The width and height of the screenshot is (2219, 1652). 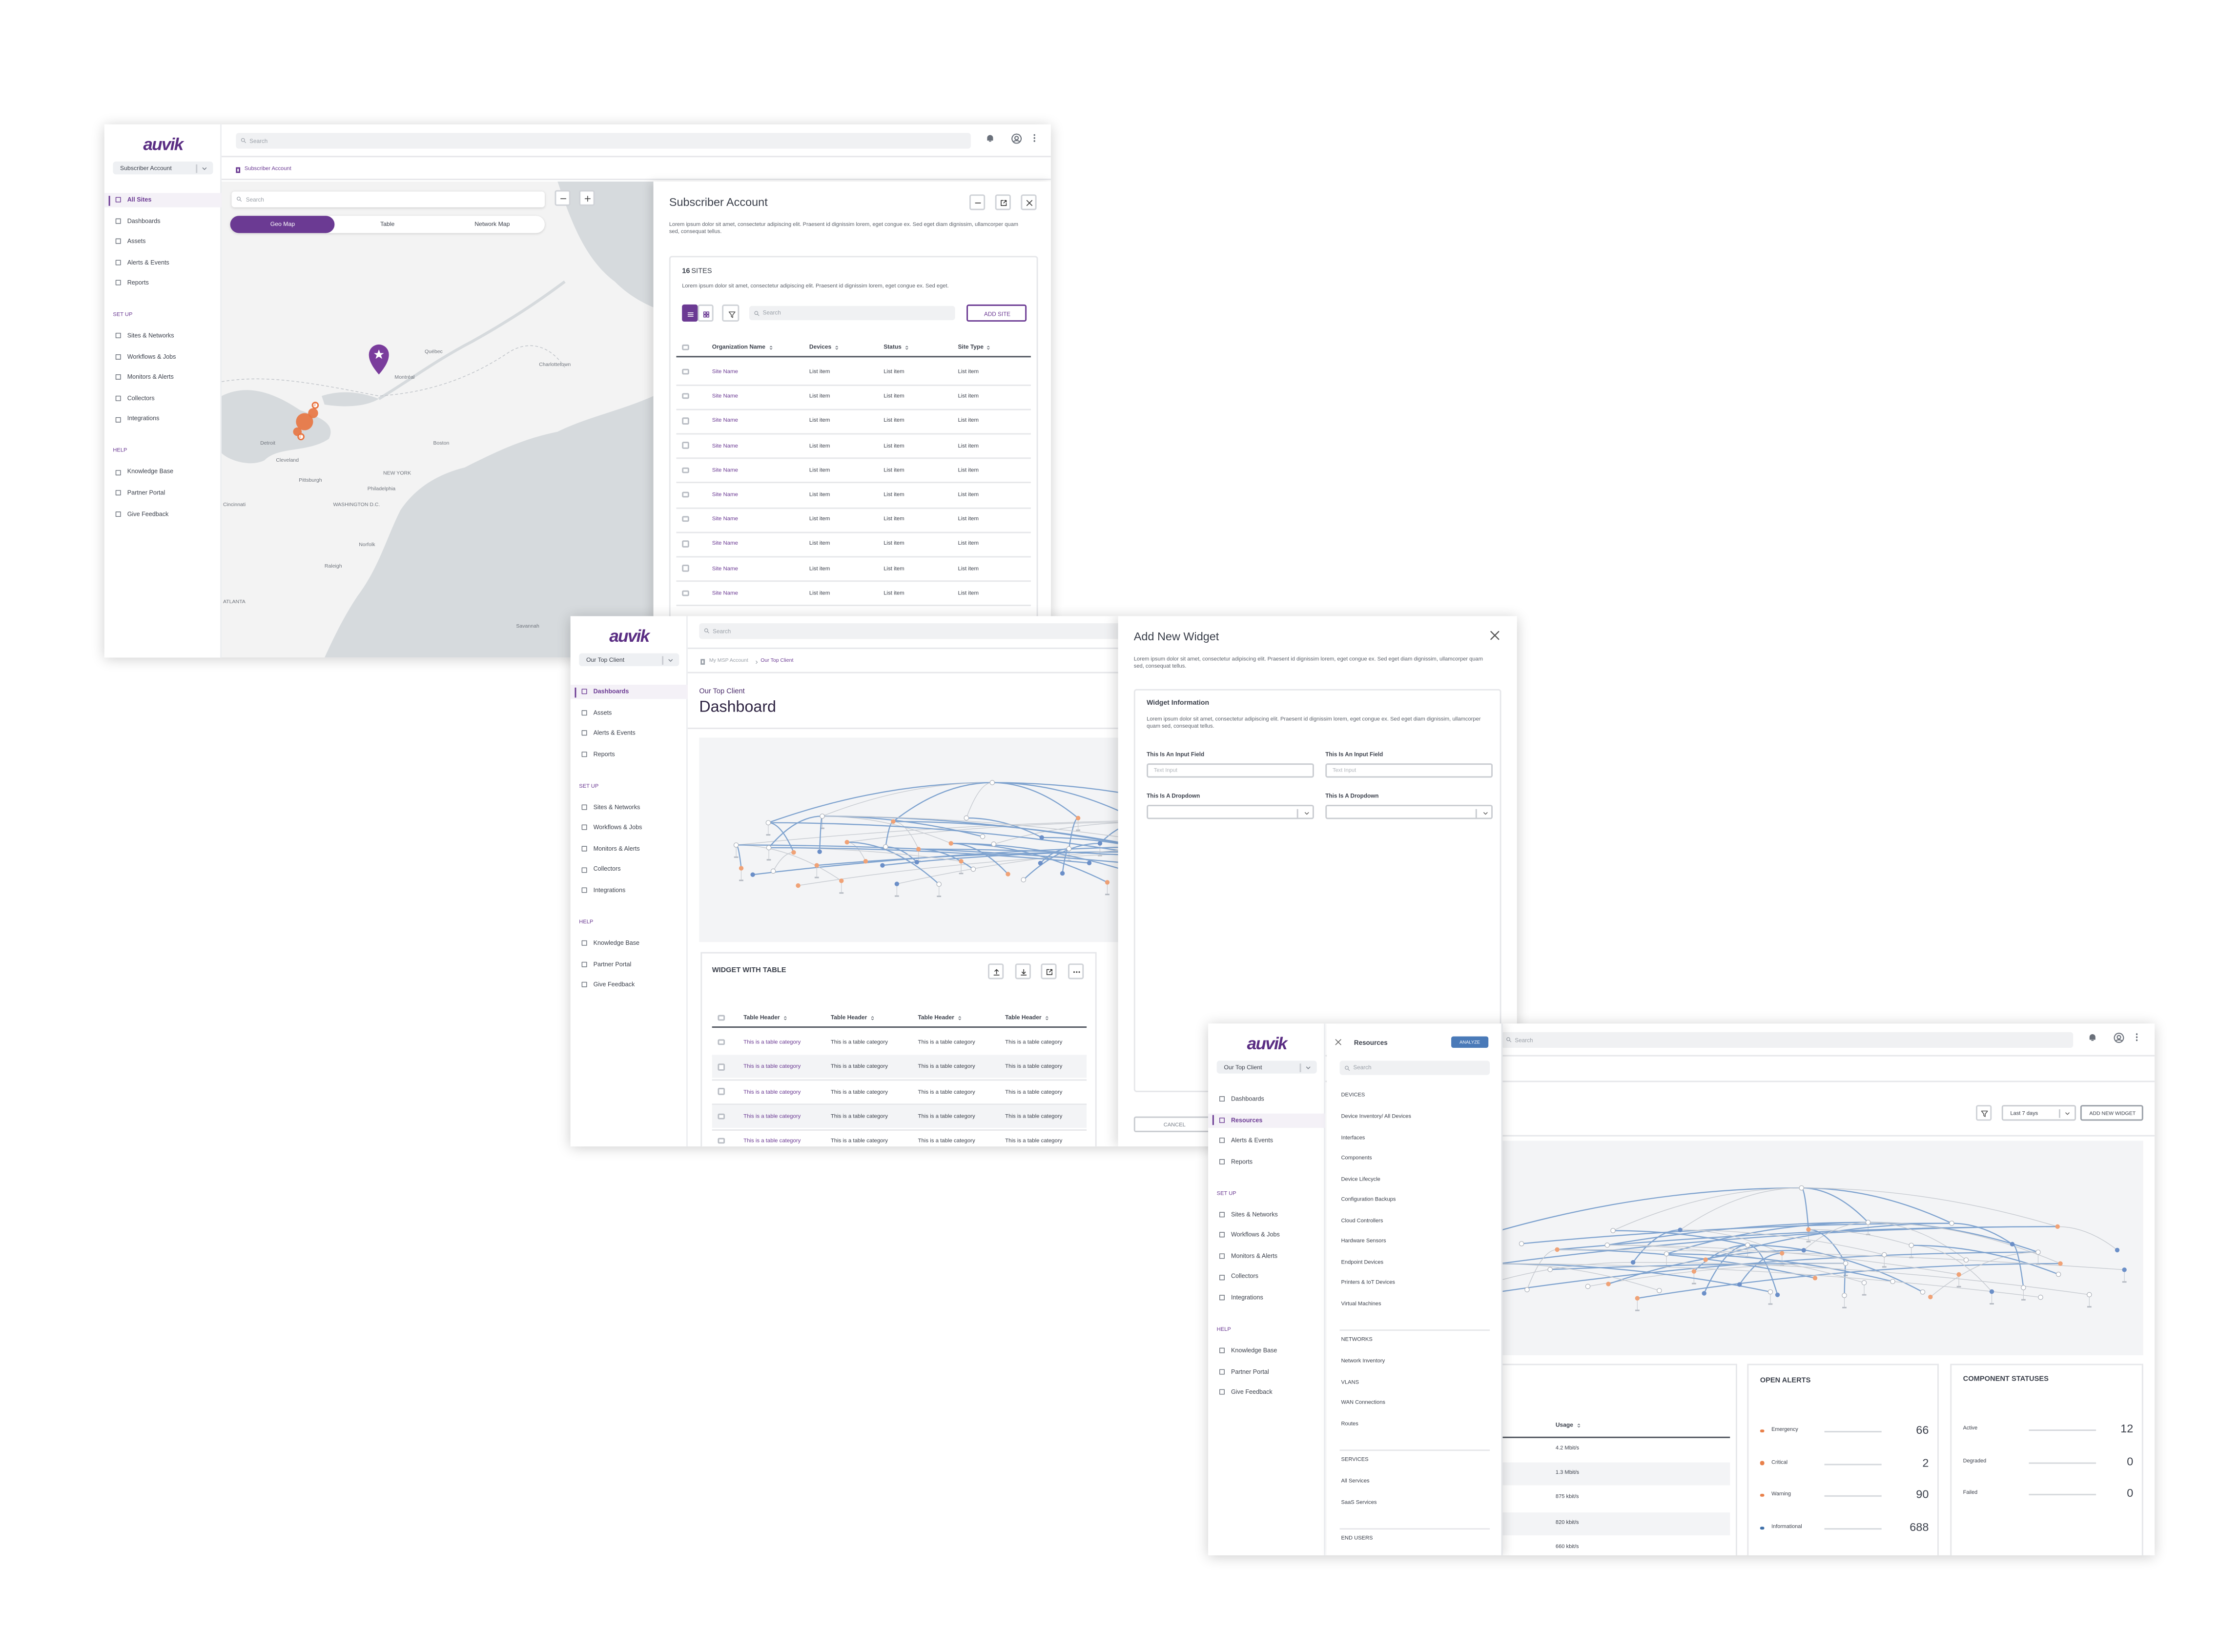 What do you see at coordinates (563, 198) in the screenshot?
I see `zoom-out` at bounding box center [563, 198].